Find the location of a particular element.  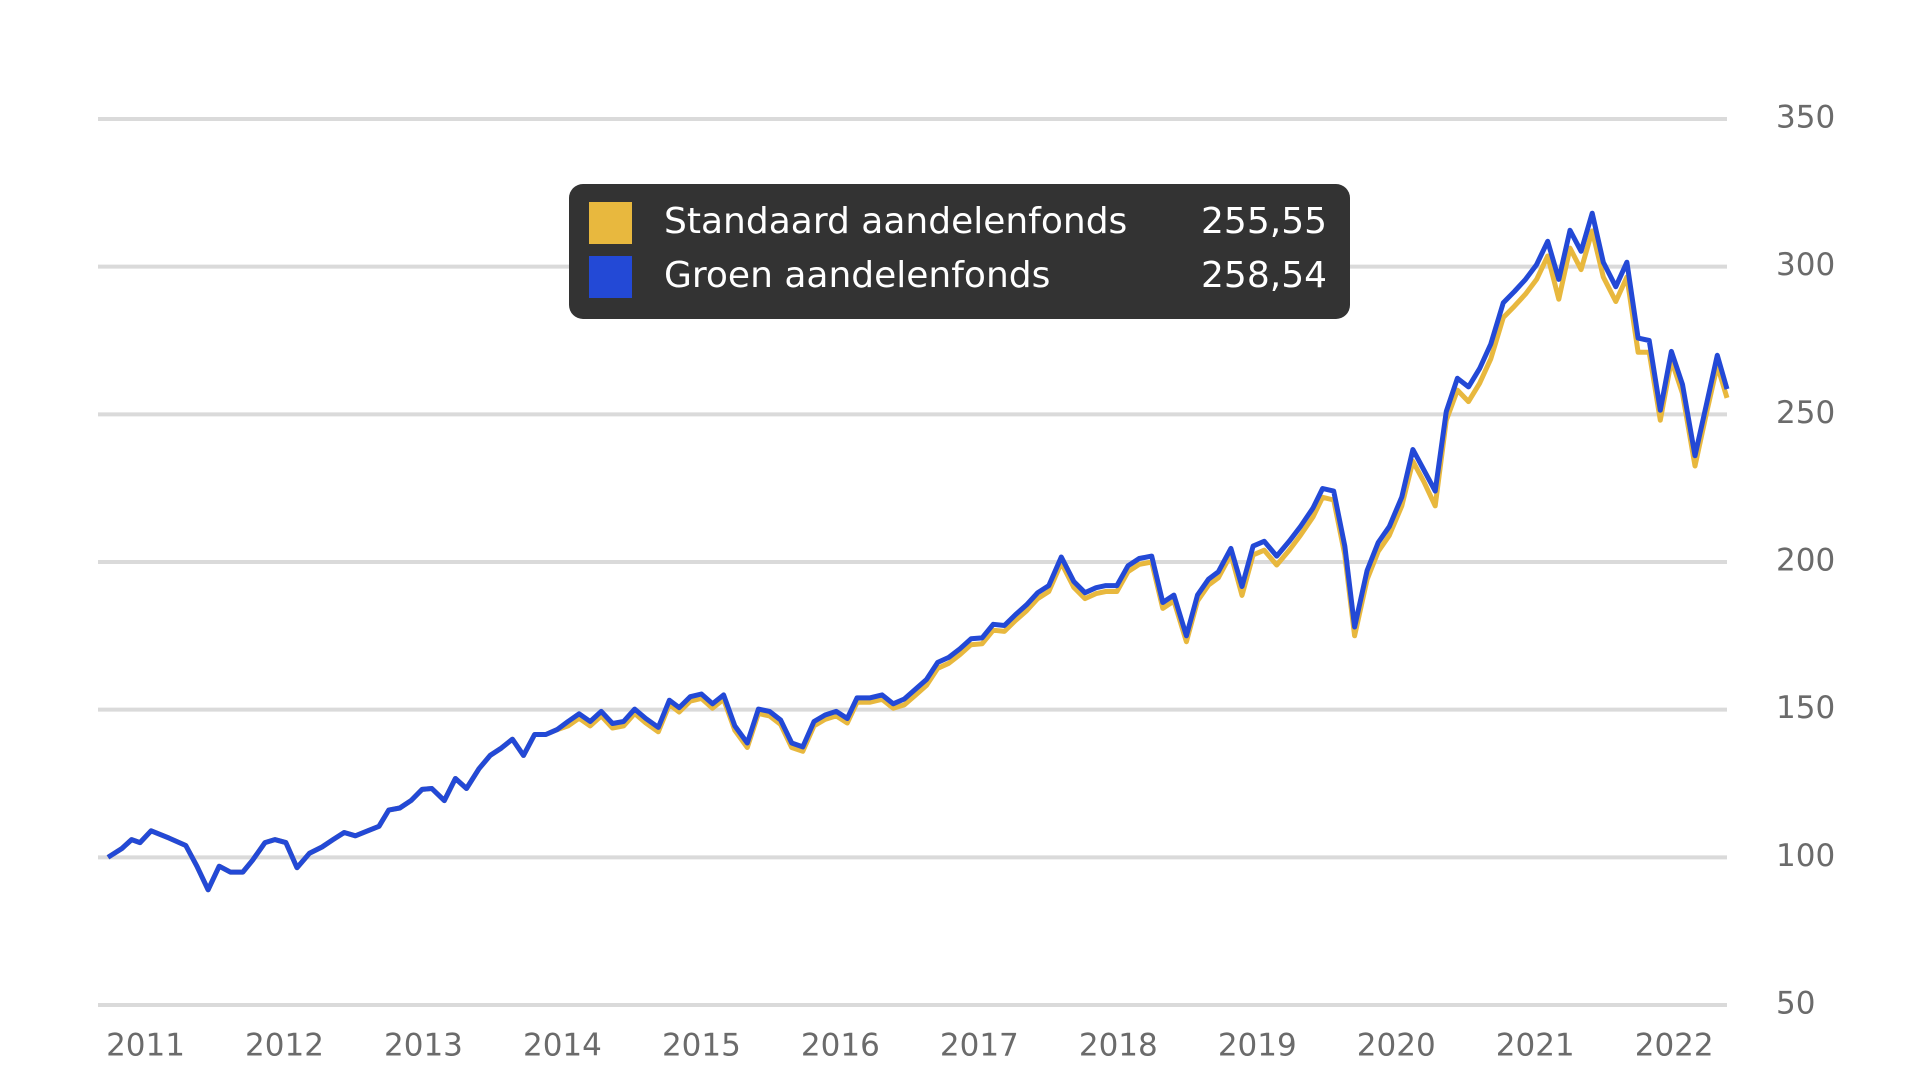

y-tick-label: 350 is located at coordinates (1805, 118).